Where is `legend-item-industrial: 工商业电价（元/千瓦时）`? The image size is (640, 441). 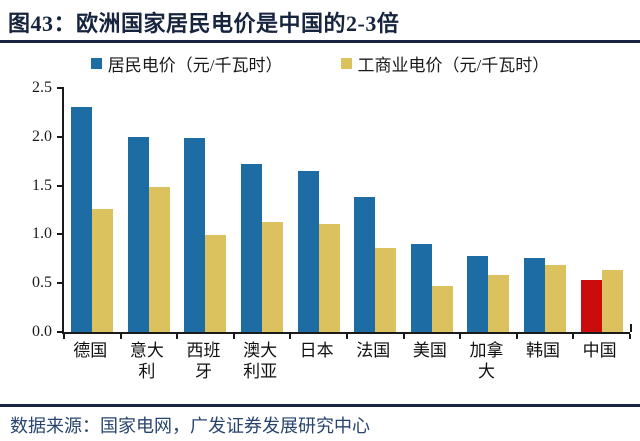 legend-item-industrial: 工商业电价（元/千瓦时） is located at coordinates (445, 63).